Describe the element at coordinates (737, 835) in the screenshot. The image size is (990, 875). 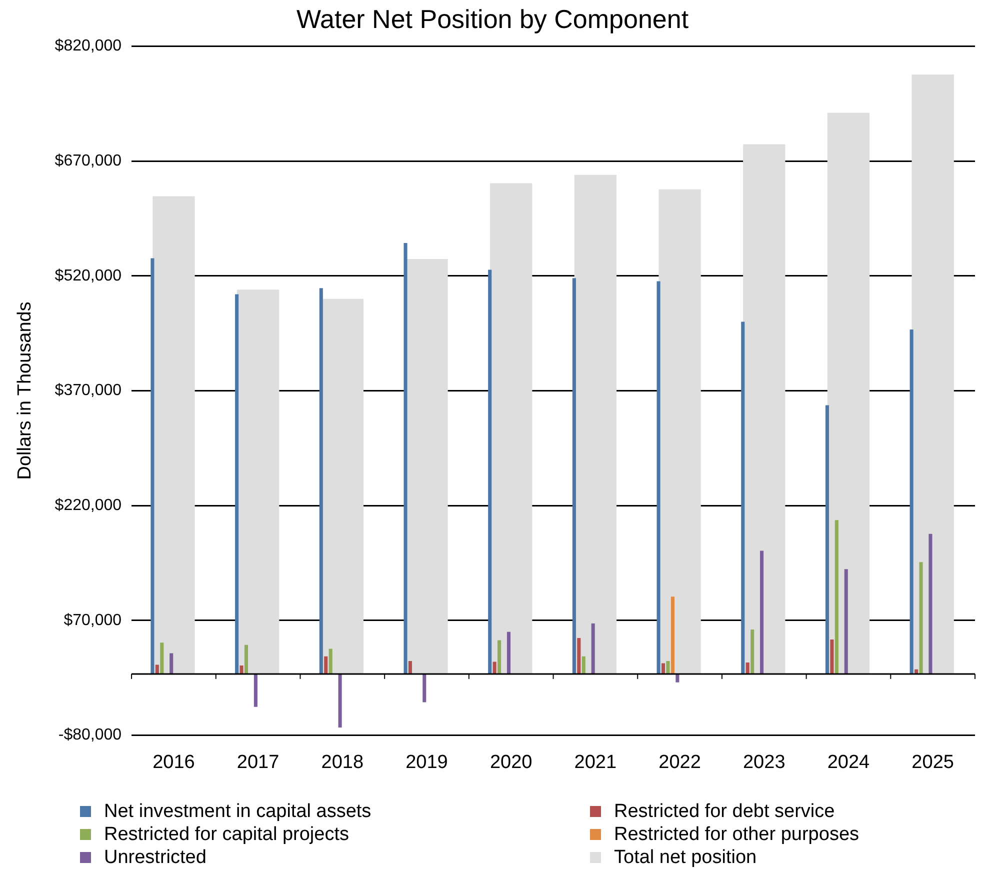
I see `legend-label: Restricted for other purposes` at that location.